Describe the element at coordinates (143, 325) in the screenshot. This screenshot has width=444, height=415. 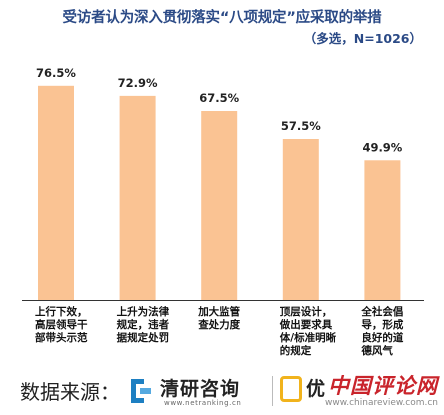
I see `category-label-line: 规定，违者` at that location.